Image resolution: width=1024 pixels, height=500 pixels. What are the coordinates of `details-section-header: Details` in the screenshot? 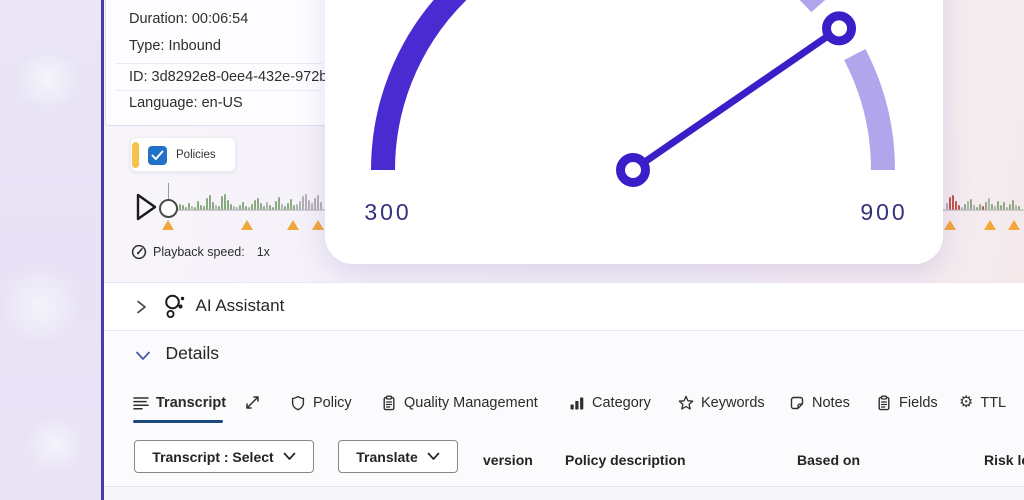 It's located at (564, 357).